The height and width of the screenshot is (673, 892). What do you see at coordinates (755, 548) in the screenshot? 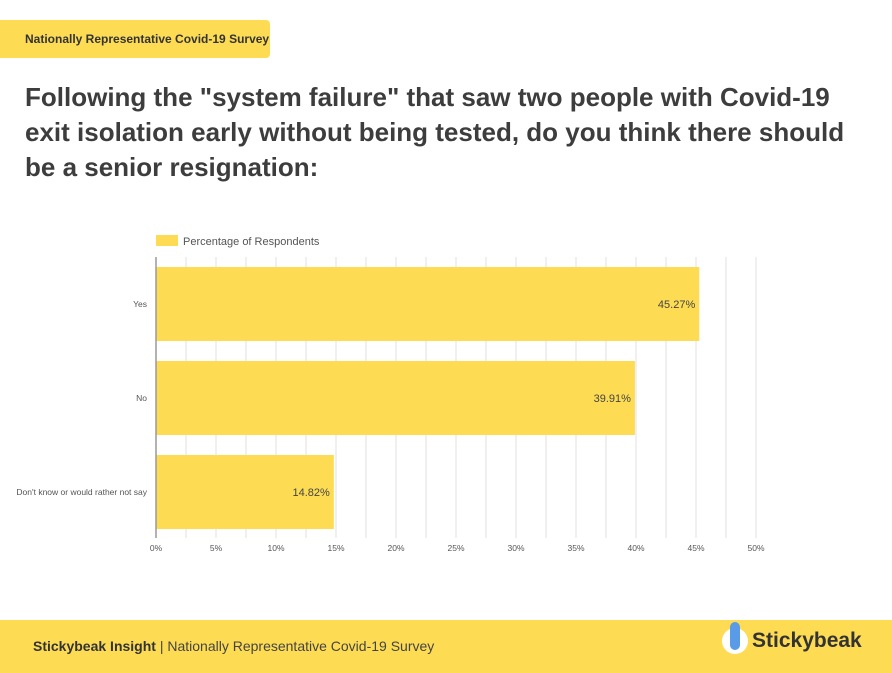
I see `x-tick-label: 50%` at bounding box center [755, 548].